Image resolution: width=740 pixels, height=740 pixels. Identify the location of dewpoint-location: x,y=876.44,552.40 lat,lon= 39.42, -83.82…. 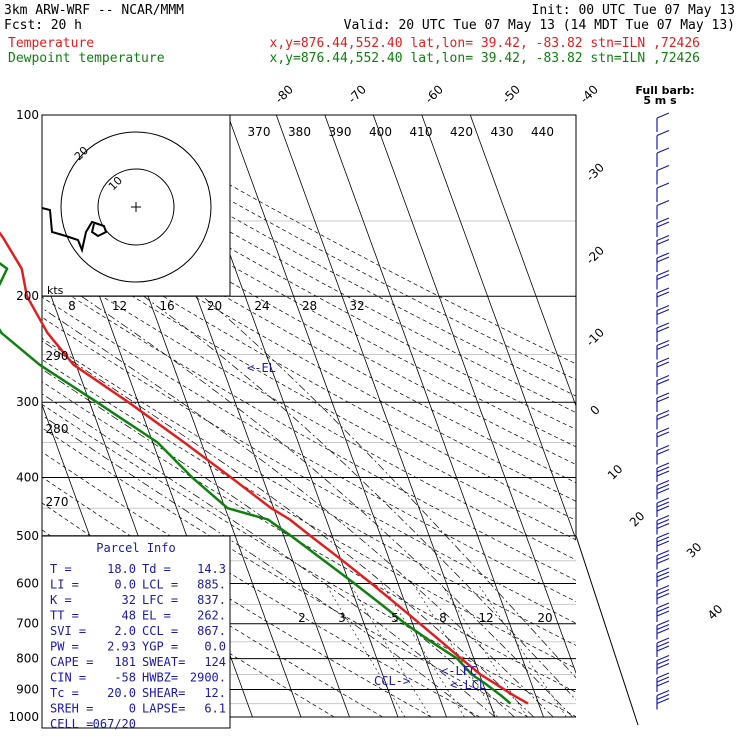
(485, 58).